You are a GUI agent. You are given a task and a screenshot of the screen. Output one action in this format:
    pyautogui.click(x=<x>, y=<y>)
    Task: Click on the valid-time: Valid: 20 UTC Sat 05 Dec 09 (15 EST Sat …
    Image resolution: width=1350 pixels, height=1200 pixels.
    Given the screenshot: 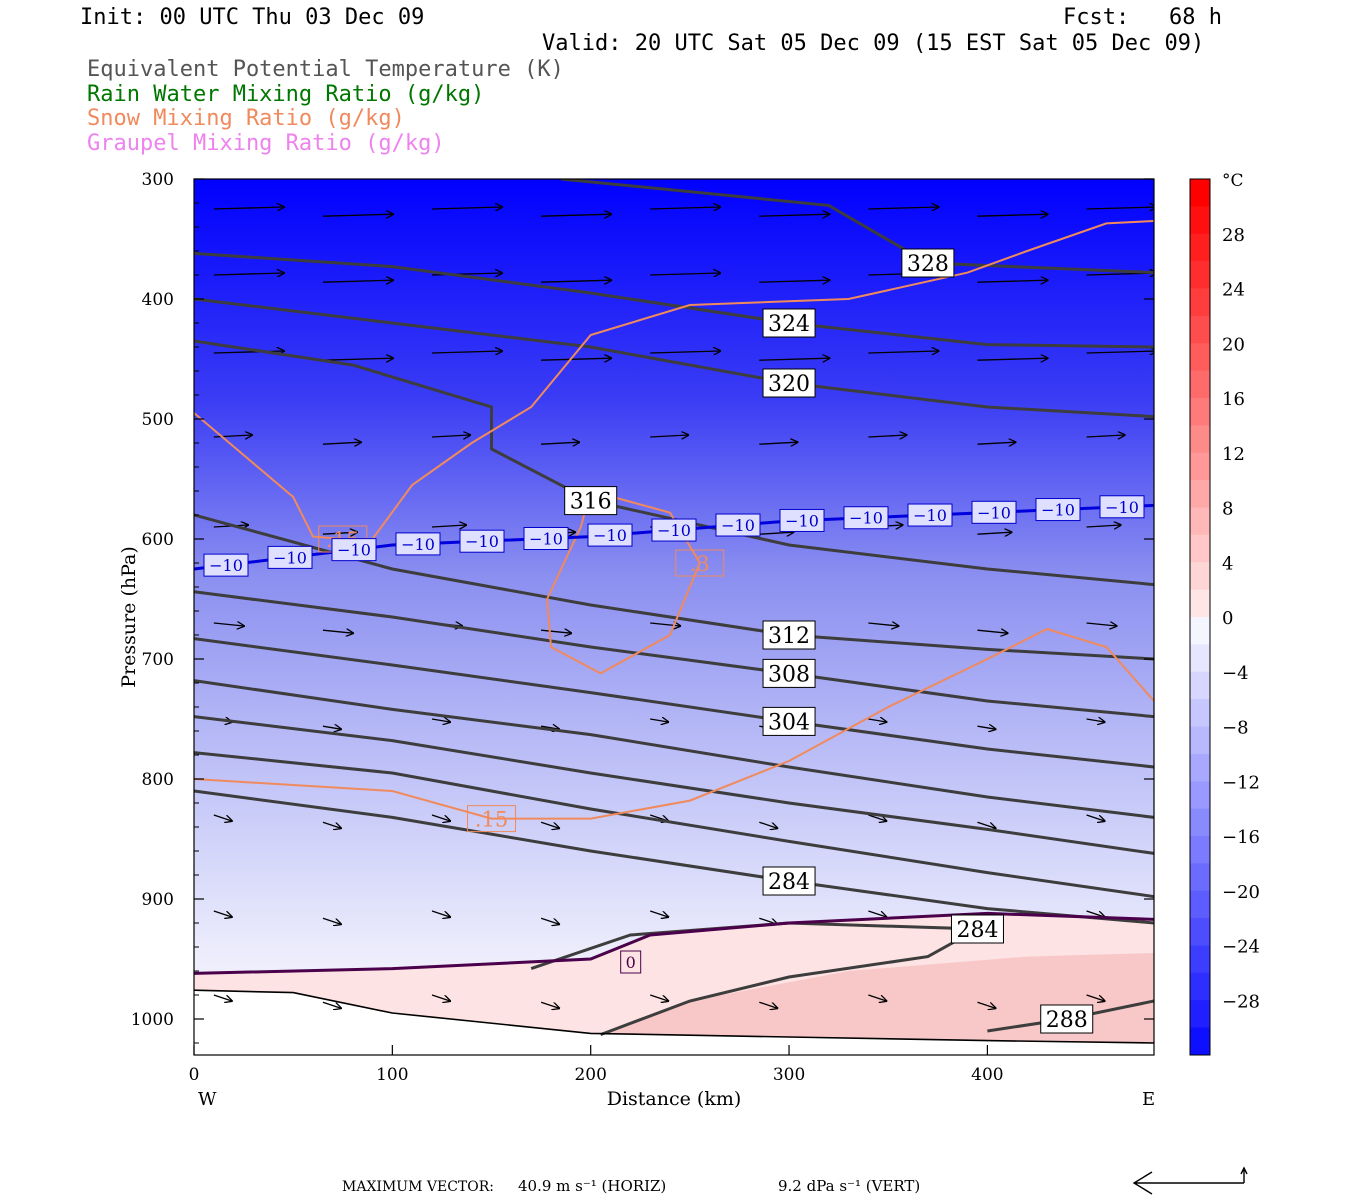 What is the action you would take?
    pyautogui.click(x=873, y=43)
    